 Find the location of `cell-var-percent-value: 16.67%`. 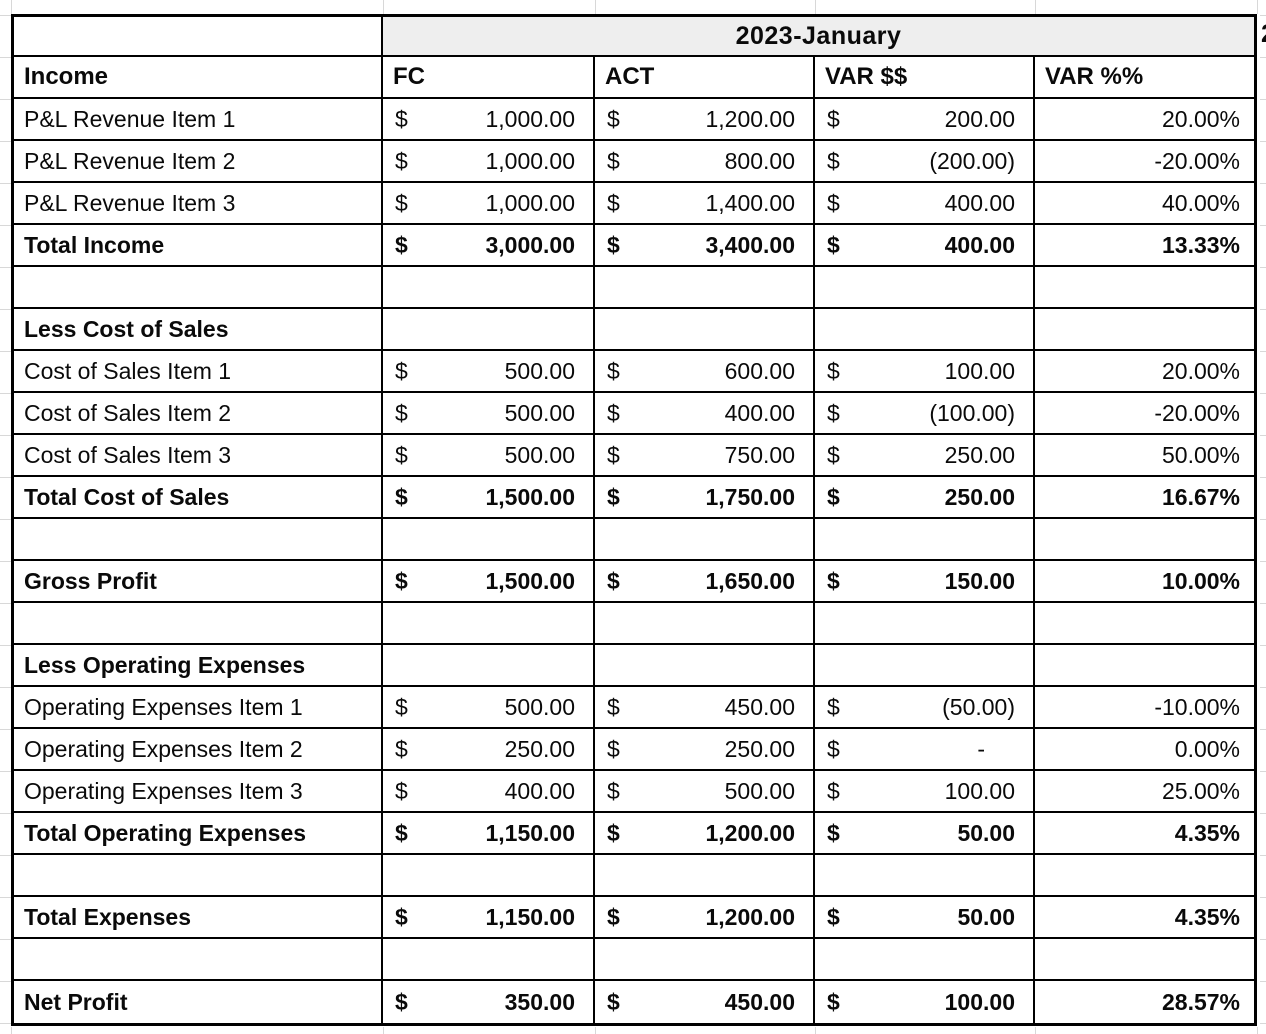

cell-var-percent-value: 16.67% is located at coordinates (1144, 498).